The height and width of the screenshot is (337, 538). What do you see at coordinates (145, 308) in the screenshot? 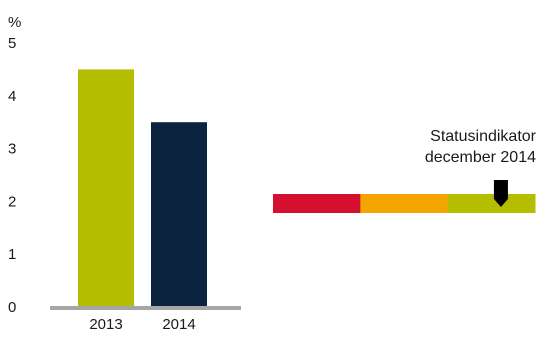
I see `x-axis-line` at bounding box center [145, 308].